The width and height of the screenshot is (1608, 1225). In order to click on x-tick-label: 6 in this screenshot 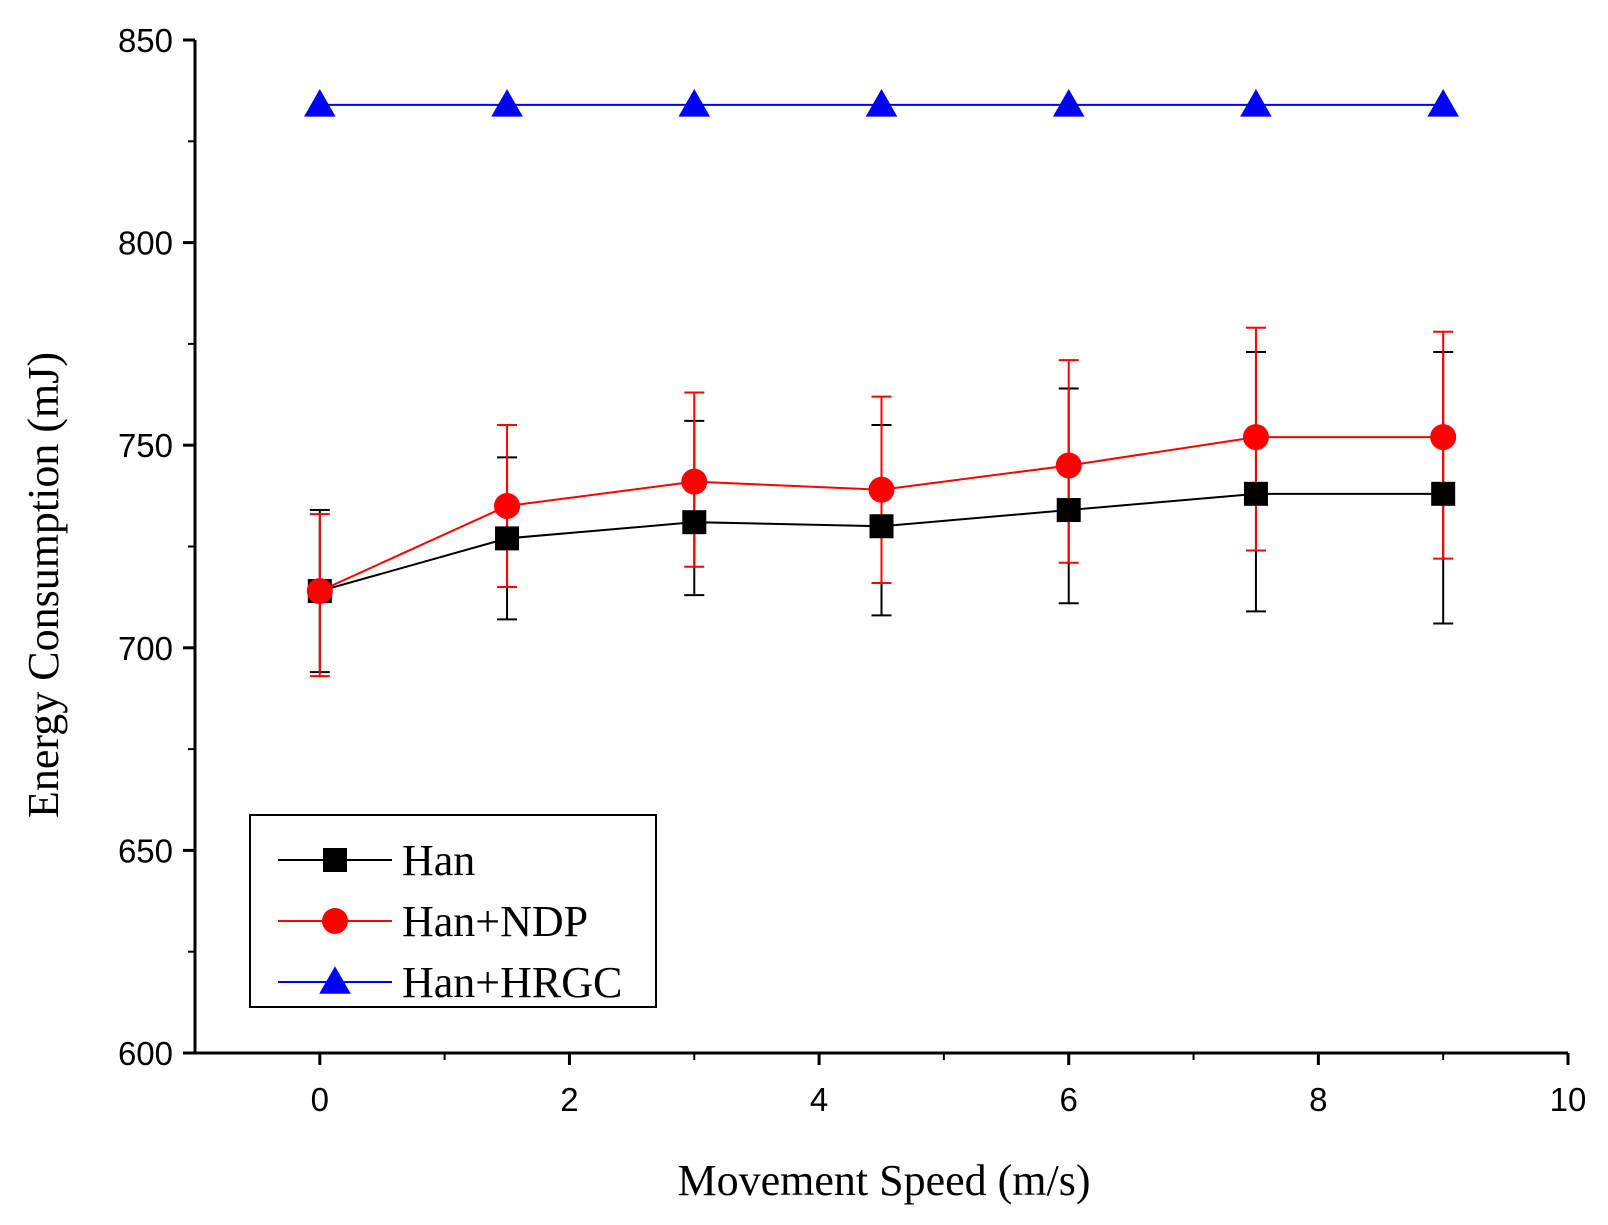, I will do `click(1069, 1099)`.